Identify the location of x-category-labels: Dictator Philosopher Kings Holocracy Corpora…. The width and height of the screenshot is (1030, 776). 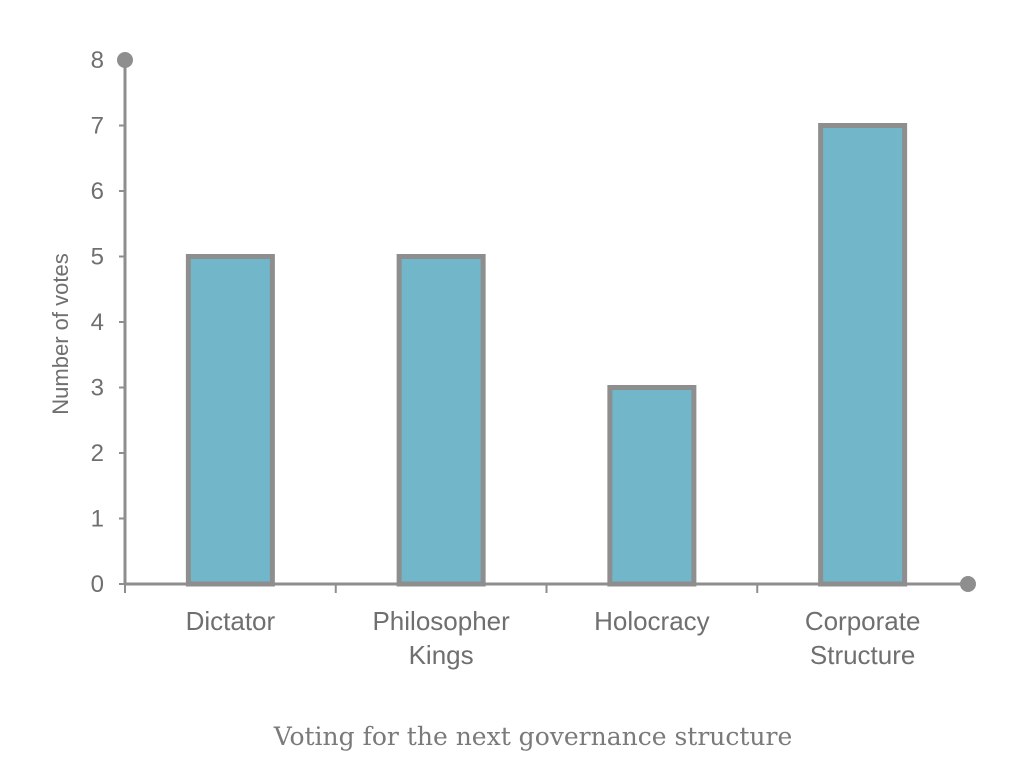
(553, 638).